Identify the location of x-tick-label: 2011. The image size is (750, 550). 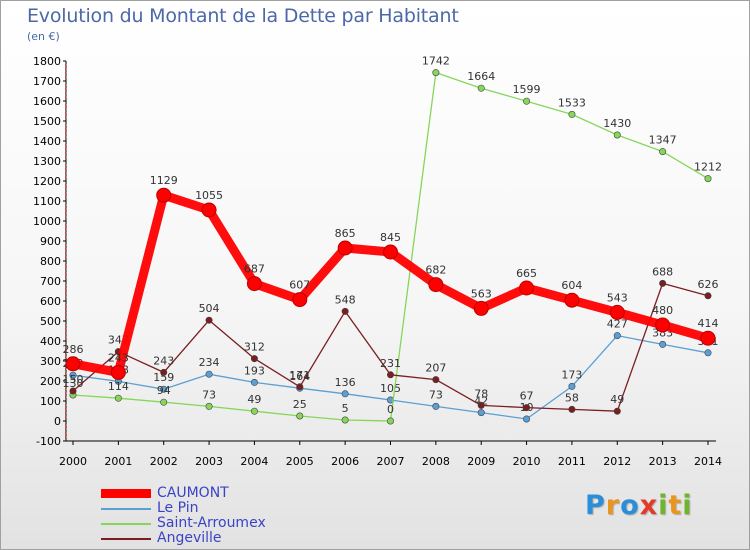
(572, 461).